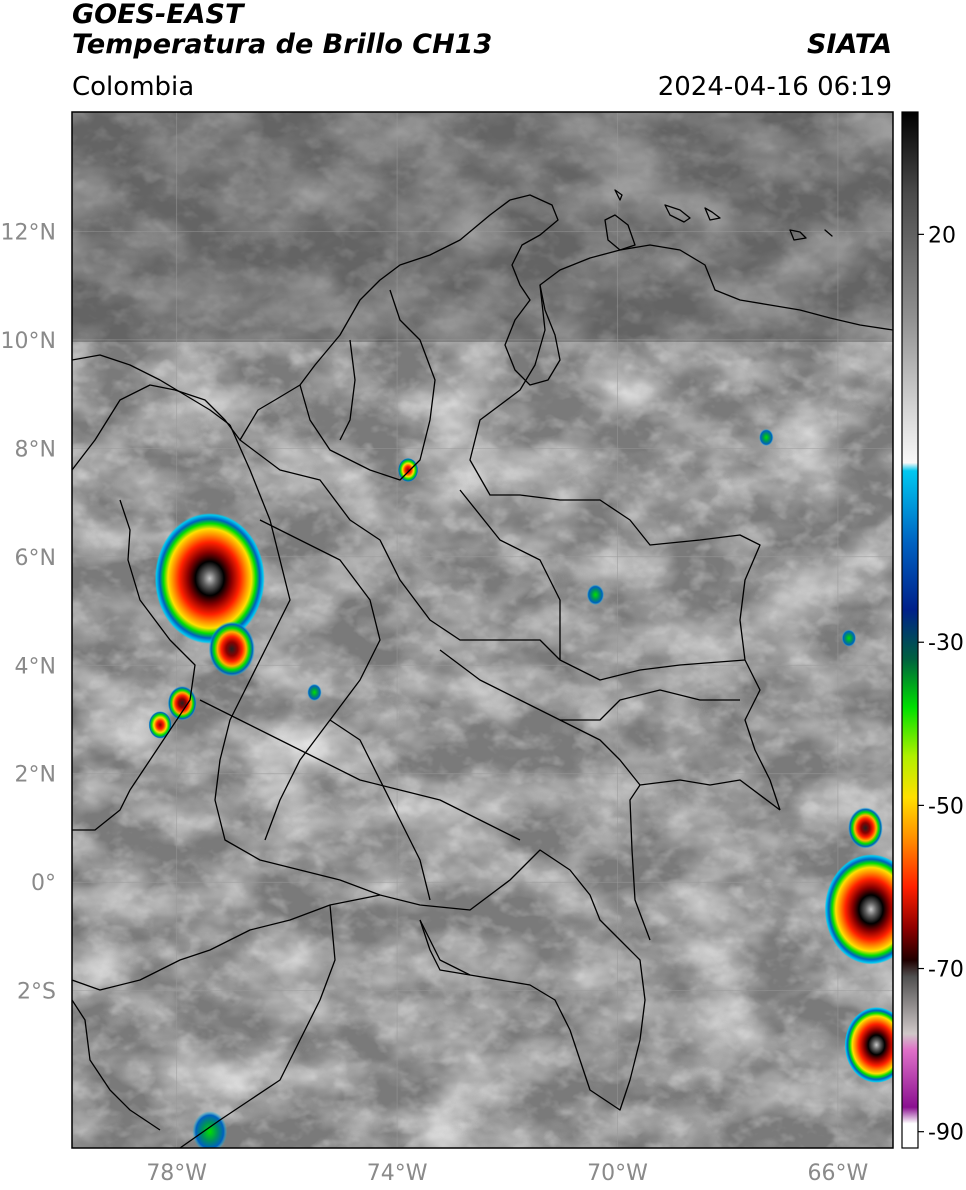  What do you see at coordinates (946, 1133) in the screenshot?
I see `colorbar-tick-label-4: -90` at bounding box center [946, 1133].